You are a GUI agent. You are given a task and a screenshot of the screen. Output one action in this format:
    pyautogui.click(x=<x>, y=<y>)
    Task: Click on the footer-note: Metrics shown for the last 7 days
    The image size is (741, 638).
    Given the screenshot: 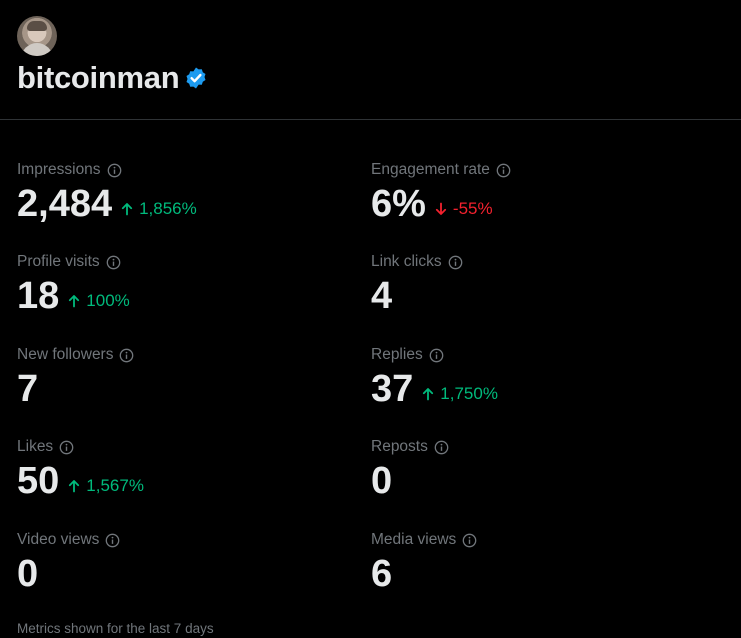 What is the action you would take?
    pyautogui.click(x=115, y=628)
    